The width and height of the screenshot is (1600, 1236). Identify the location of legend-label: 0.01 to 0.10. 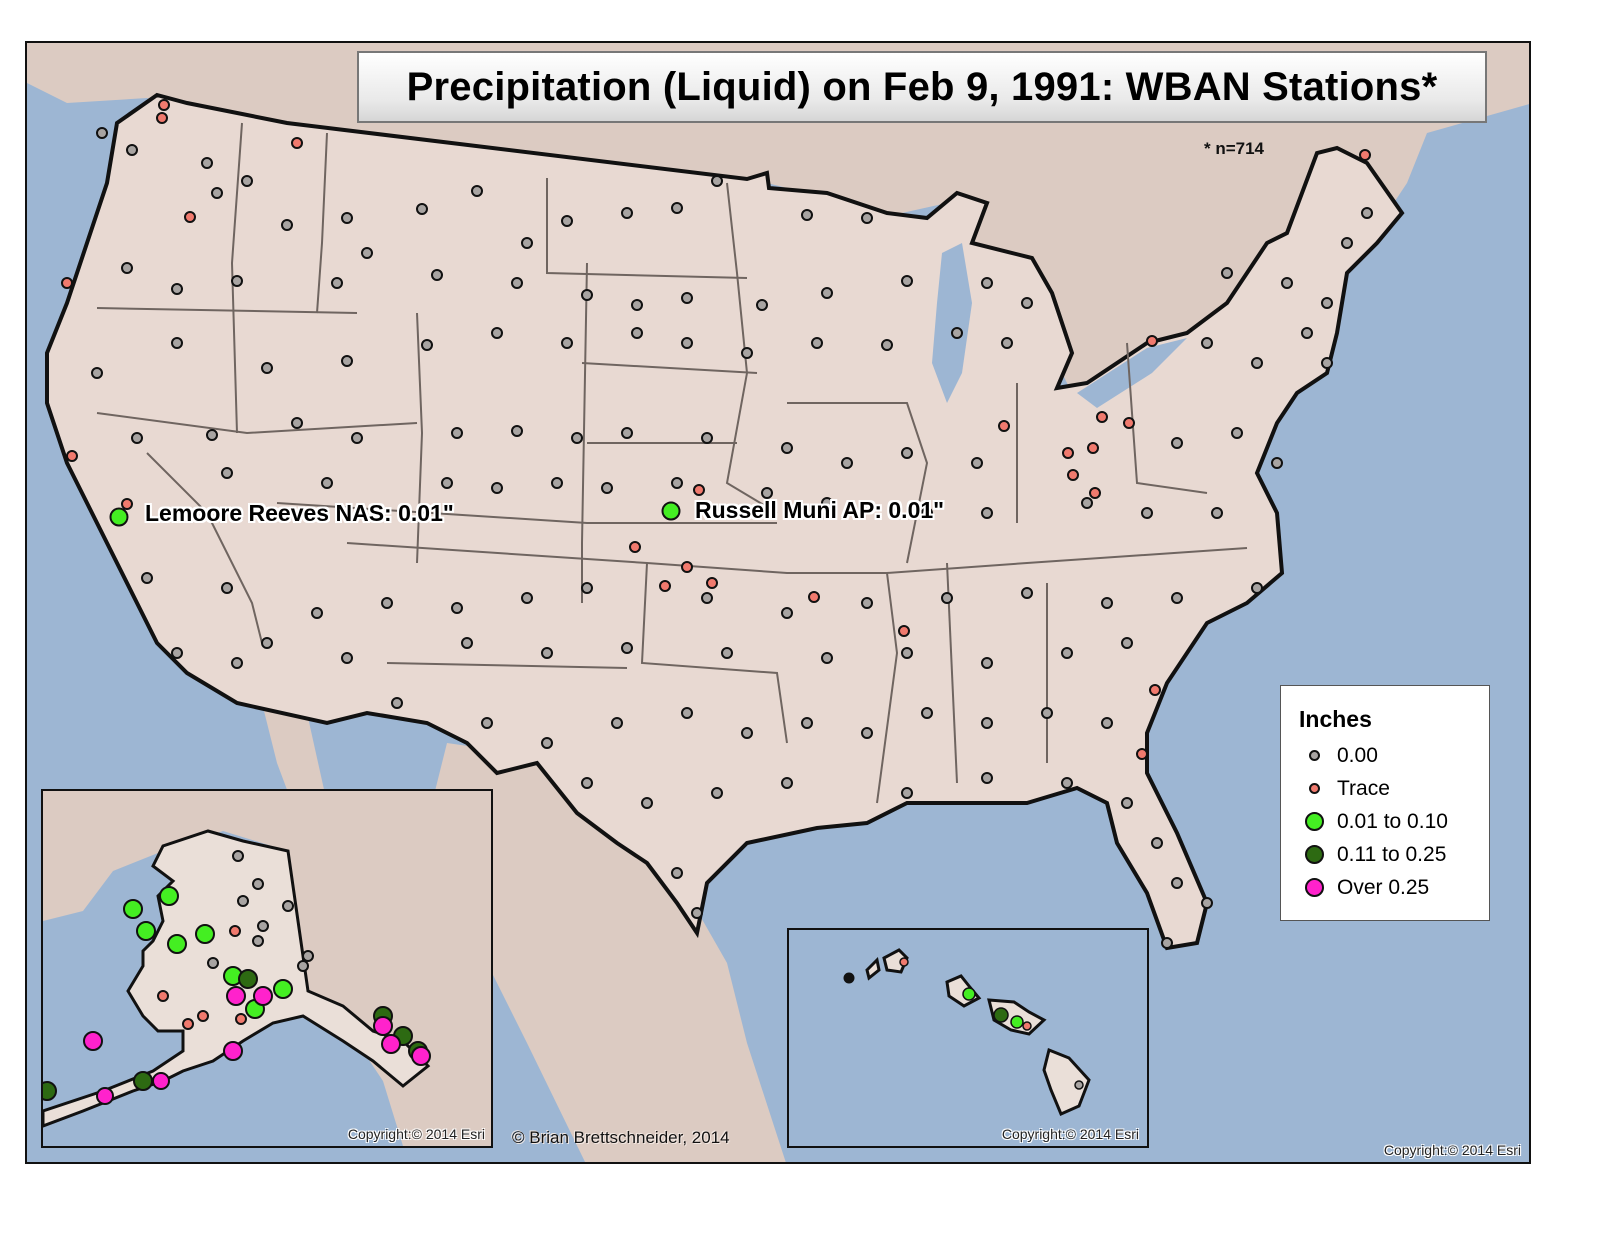
(1392, 821).